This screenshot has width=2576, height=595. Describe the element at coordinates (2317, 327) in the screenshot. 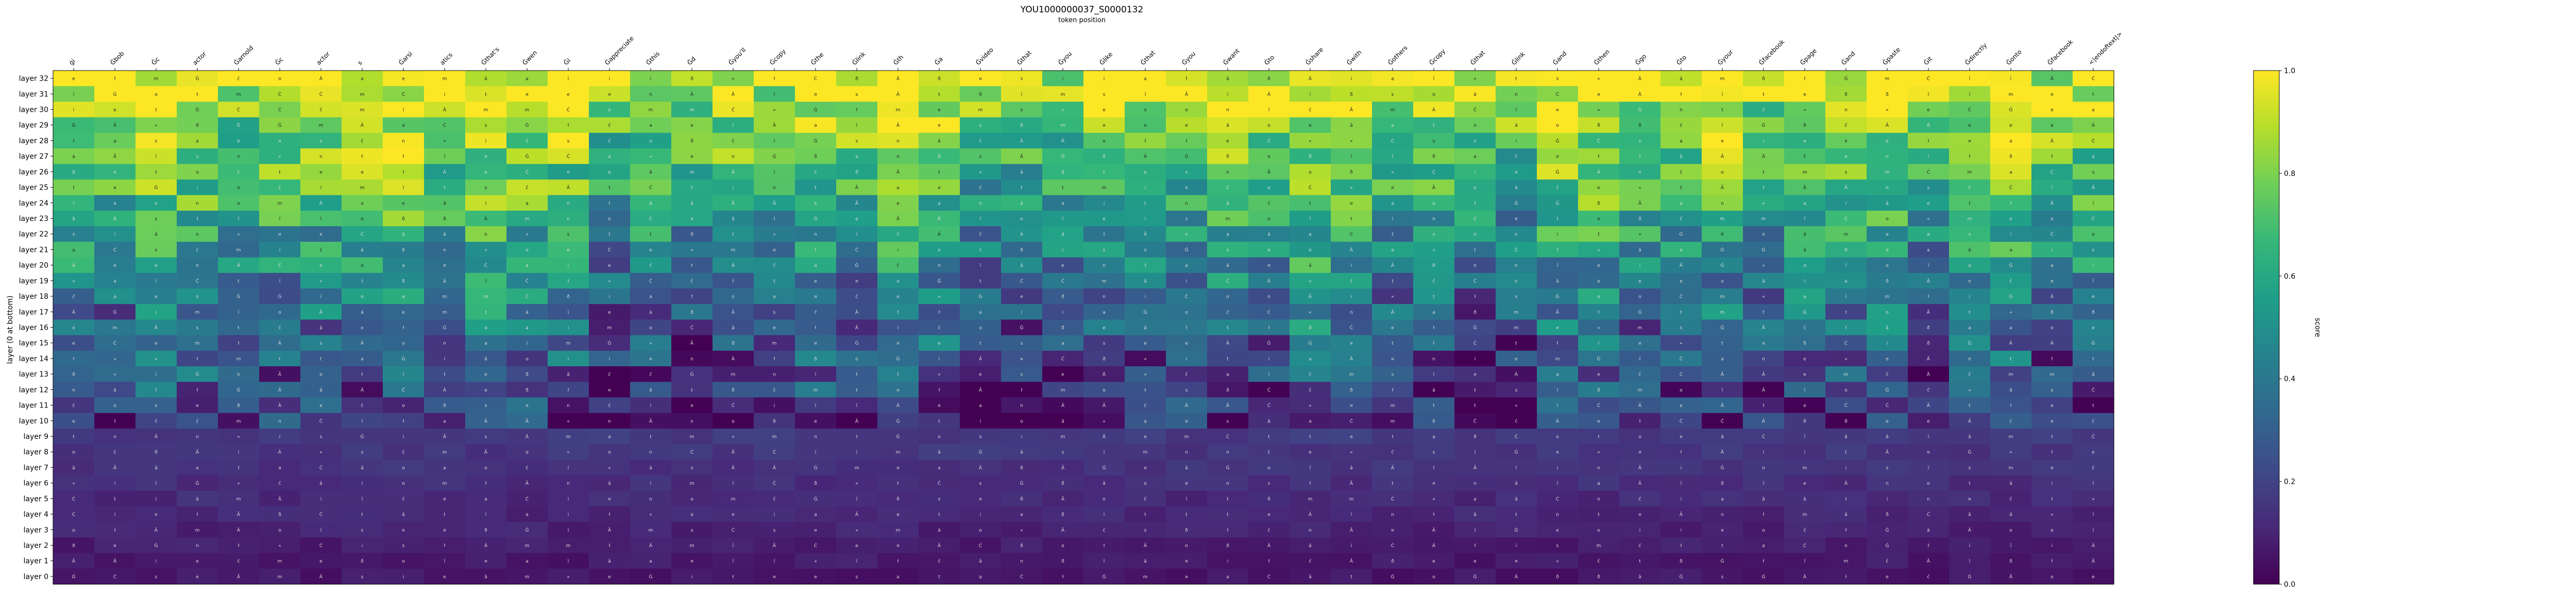

I see `colorbar-label: score` at that location.